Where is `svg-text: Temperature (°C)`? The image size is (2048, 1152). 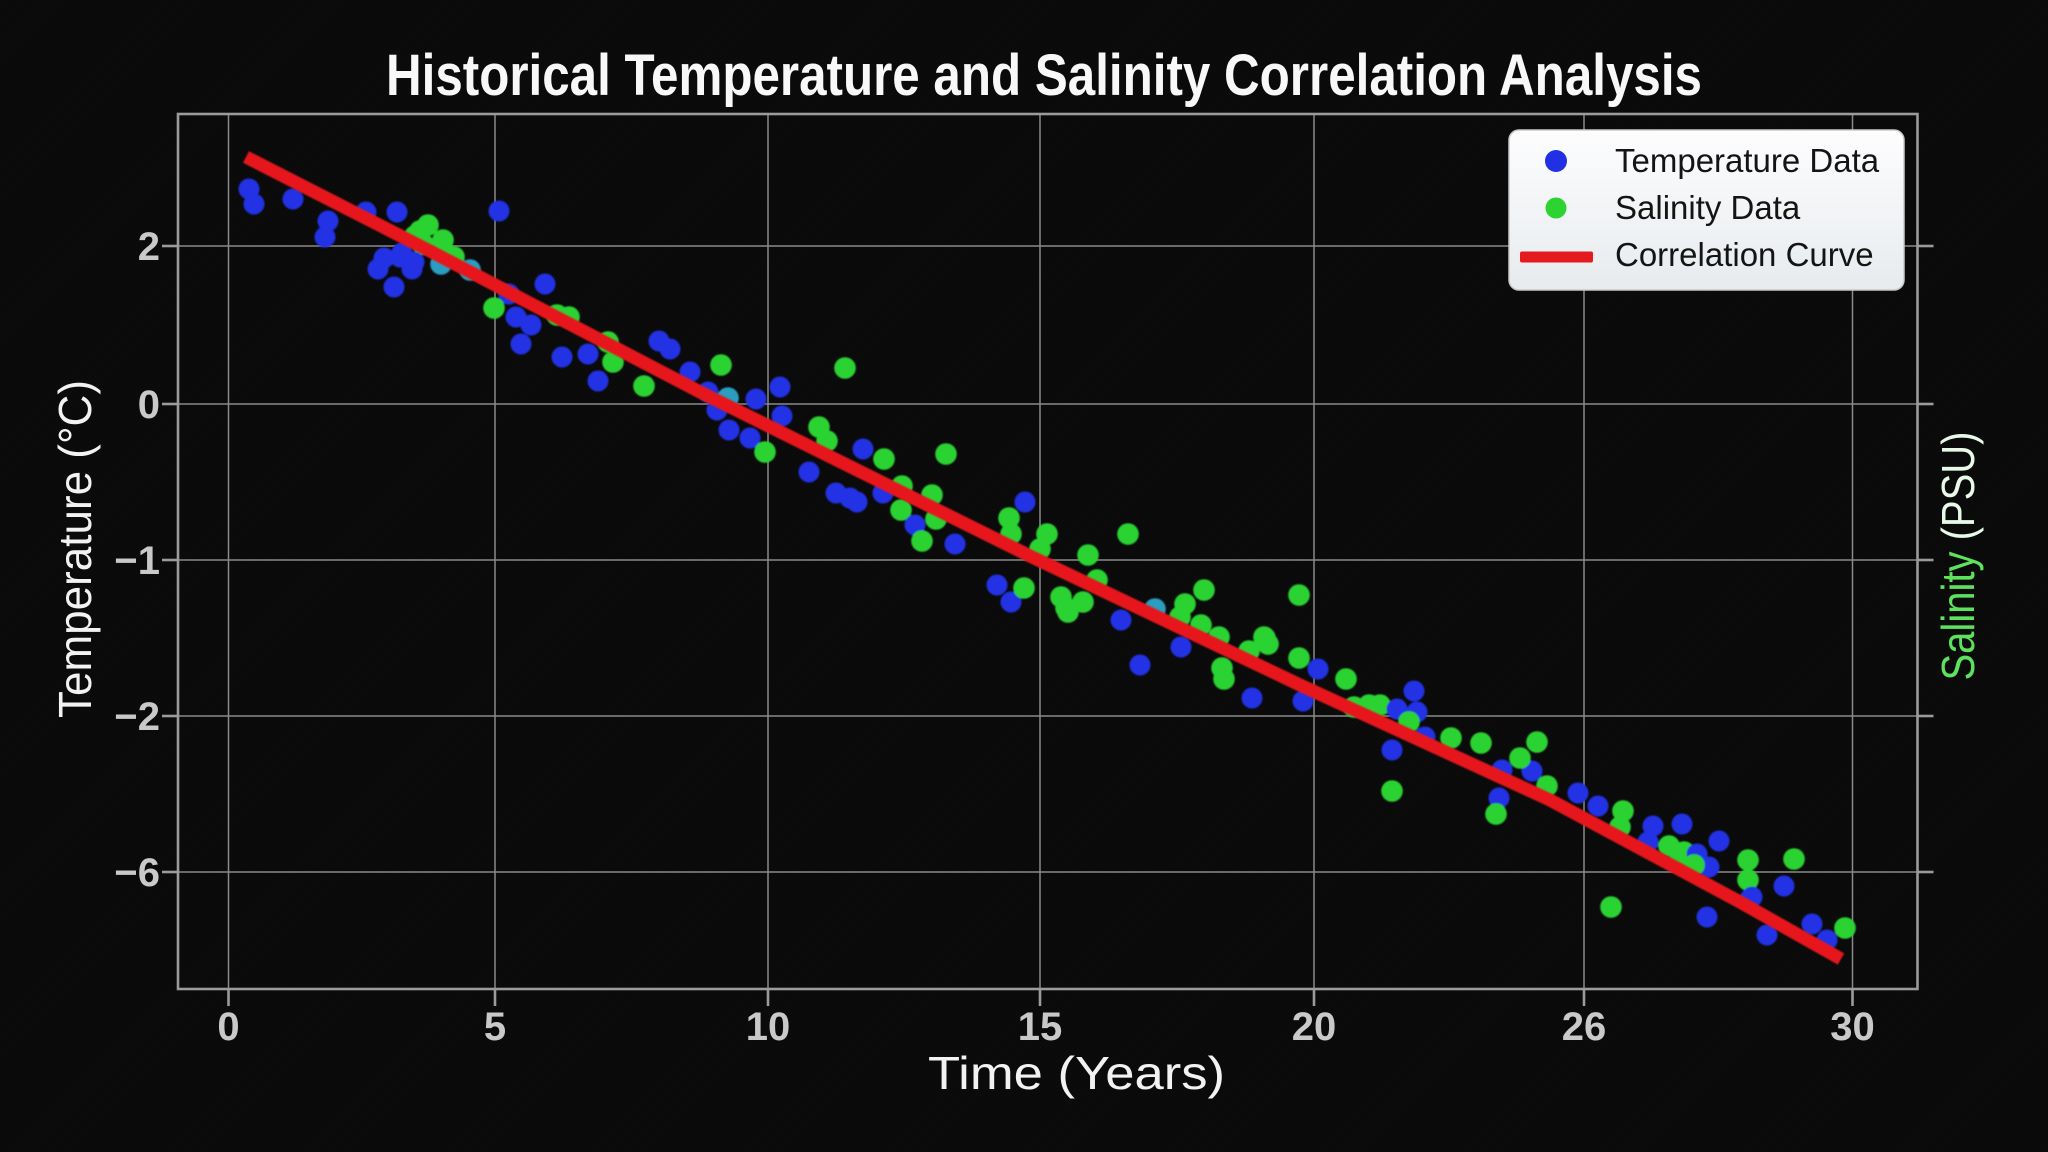
svg-text: Temperature (°C) is located at coordinates (75, 549).